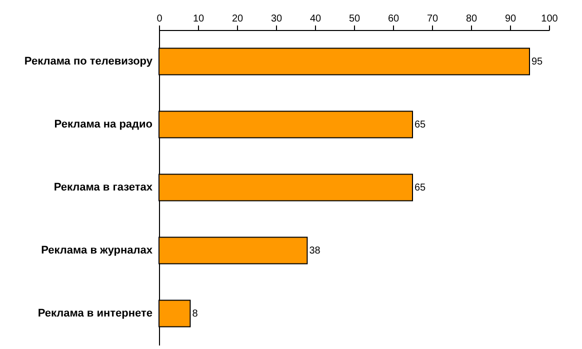 The height and width of the screenshot is (349, 582). Describe the element at coordinates (432, 19) in the screenshot. I see `x-tick-label: 70` at that location.